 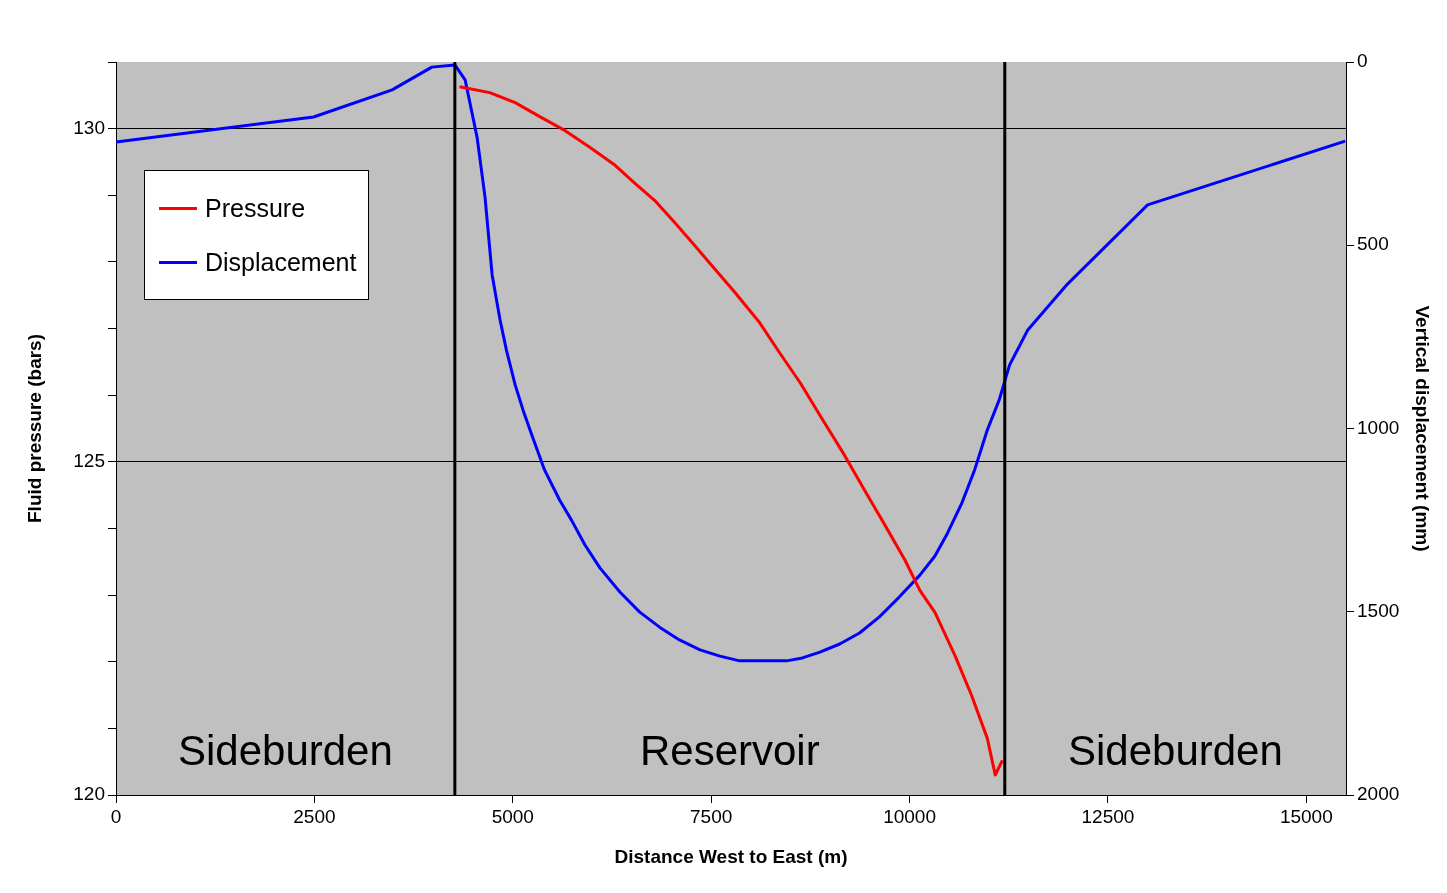 I want to click on y-tick-label: 125, so click(x=89, y=461).